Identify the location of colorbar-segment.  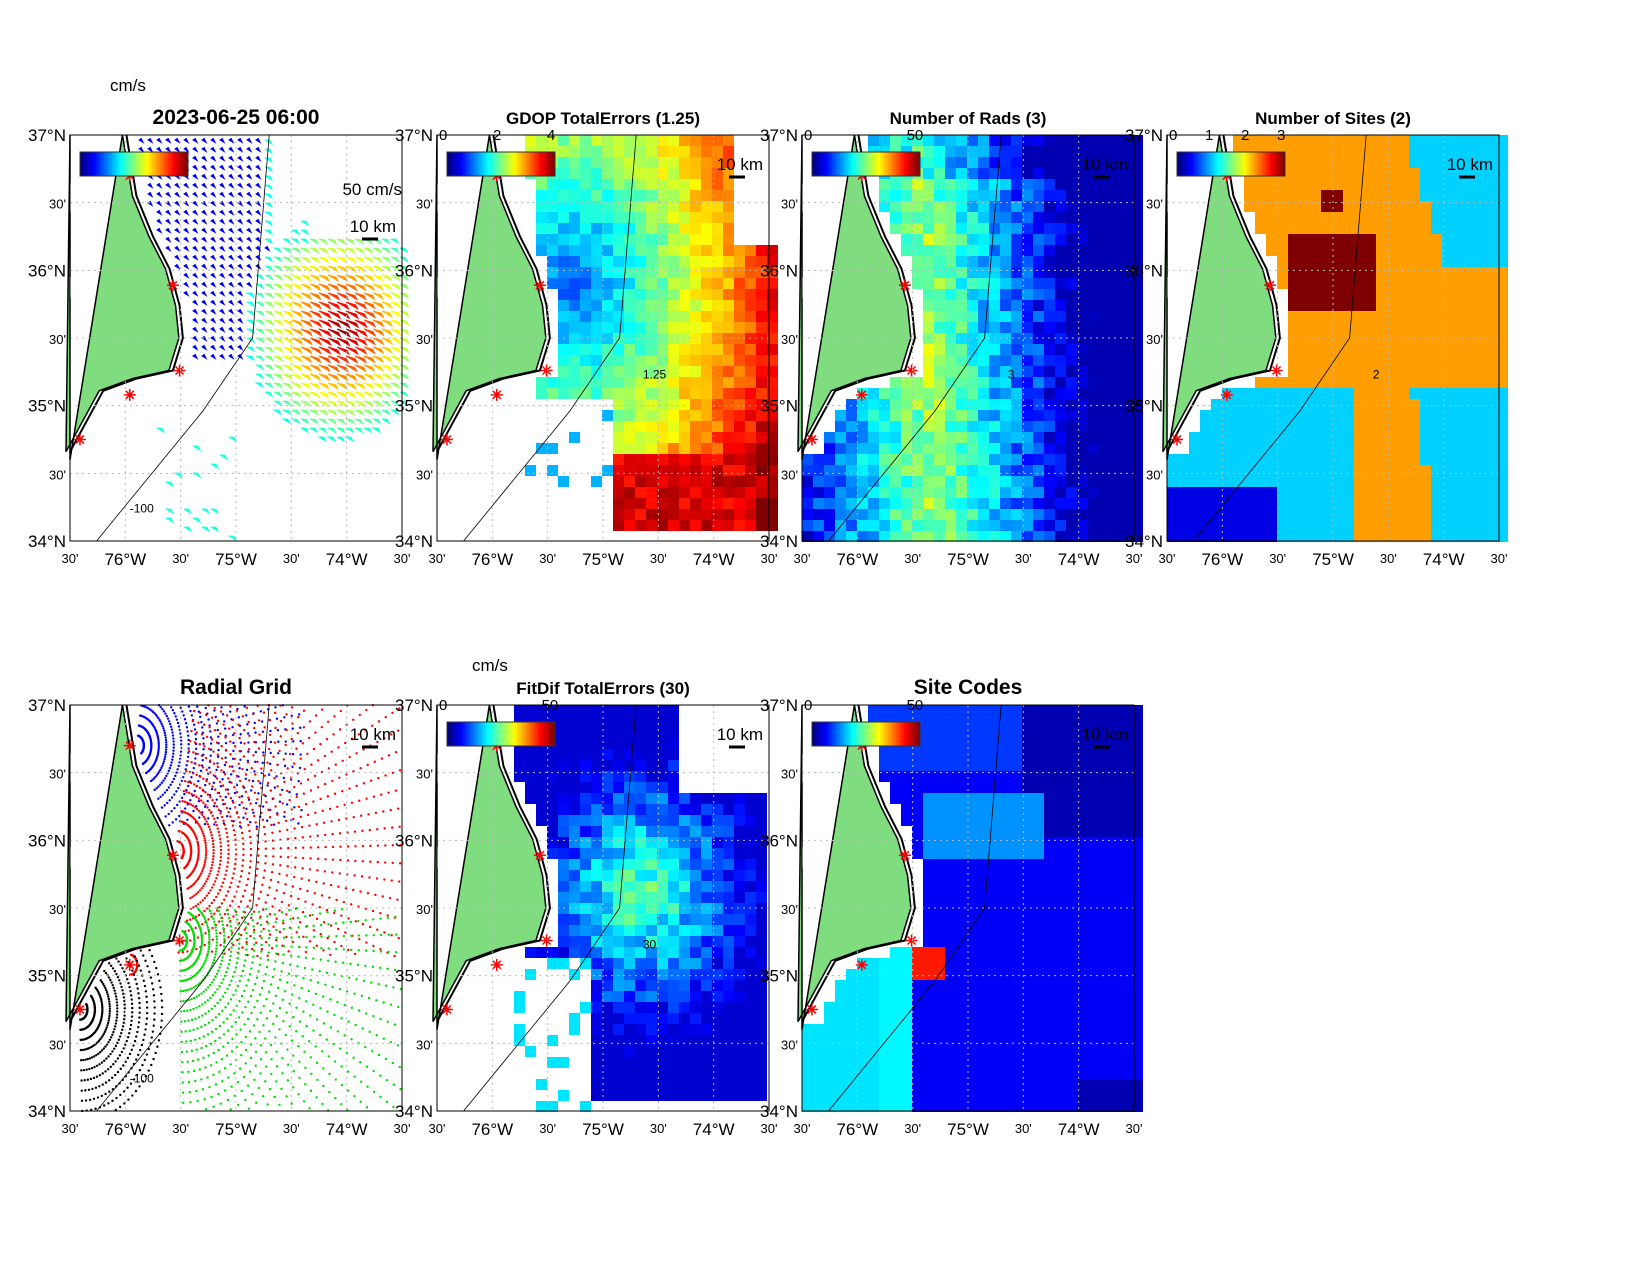
(542, 164).